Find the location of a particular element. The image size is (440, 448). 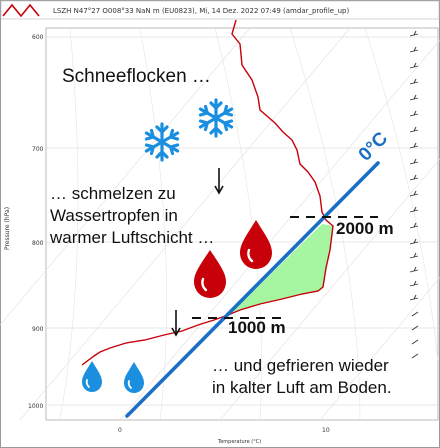

lower-level-label: 1000 m is located at coordinates (257, 327).